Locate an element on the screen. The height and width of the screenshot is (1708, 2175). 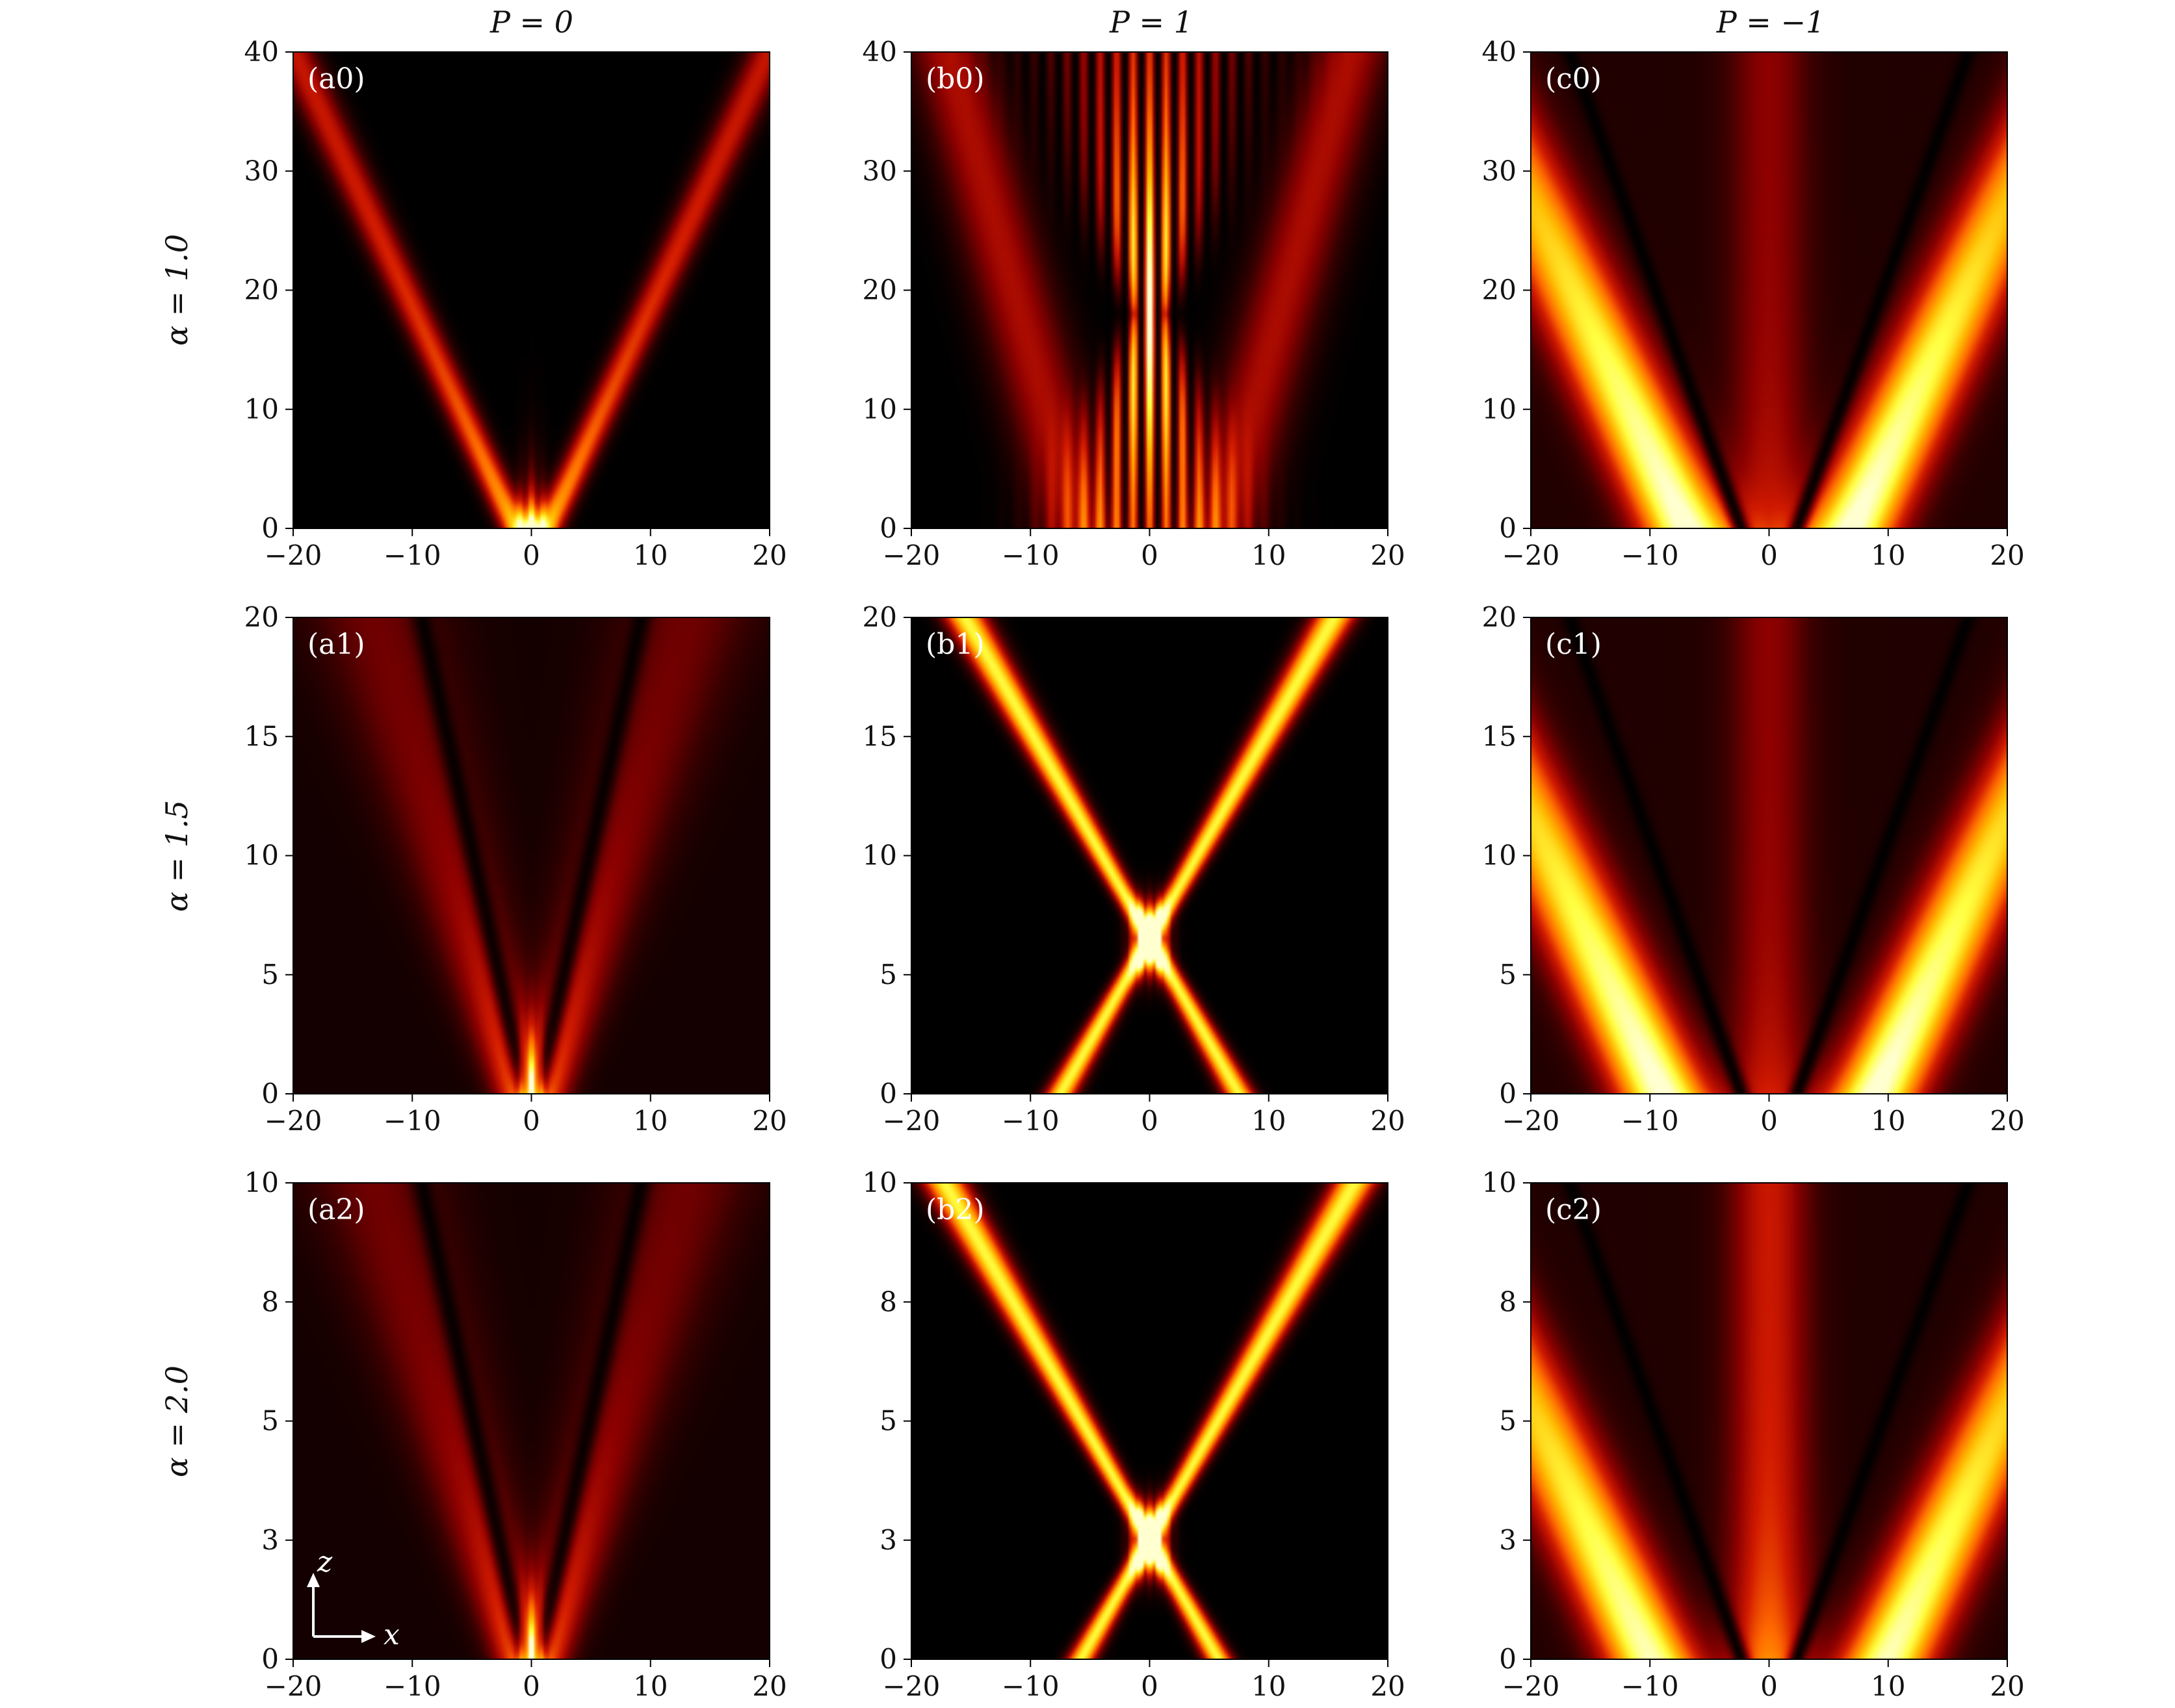
column-title-p1: P = 1 is located at coordinates (1151, 22).